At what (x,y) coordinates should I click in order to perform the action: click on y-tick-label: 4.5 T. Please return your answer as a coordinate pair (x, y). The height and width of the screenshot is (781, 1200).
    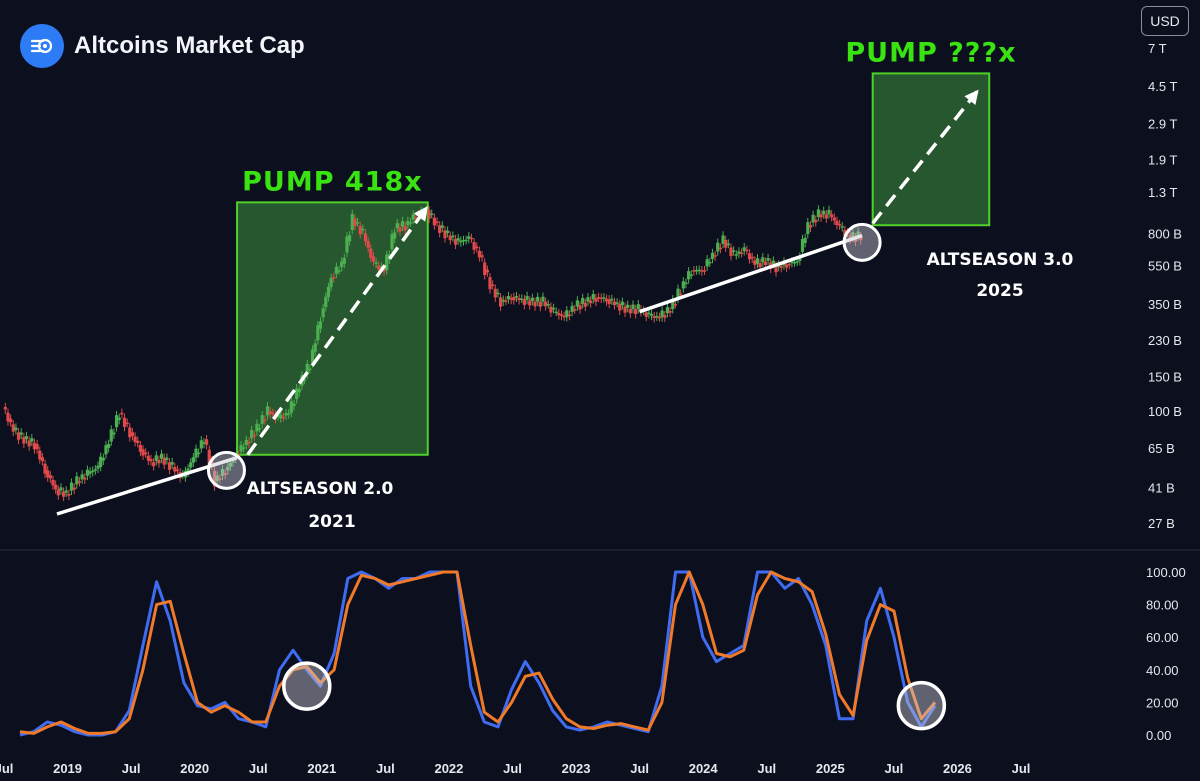
    Looking at the image, I should click on (1162, 86).